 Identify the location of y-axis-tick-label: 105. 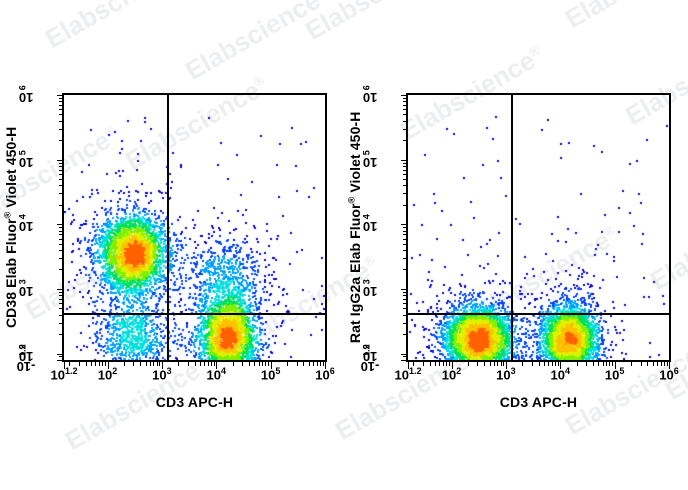
(369, 159).